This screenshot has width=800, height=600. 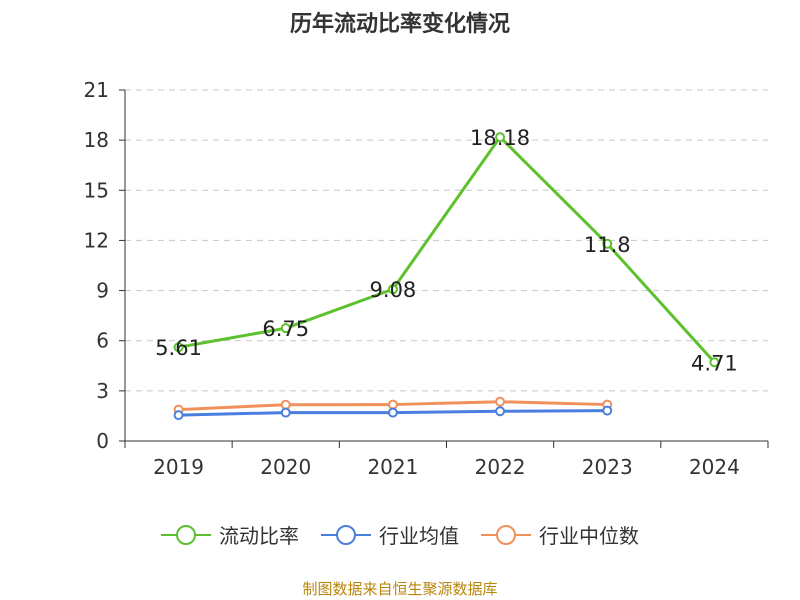 What do you see at coordinates (102, 441) in the screenshot?
I see `y-tick-label: 0` at bounding box center [102, 441].